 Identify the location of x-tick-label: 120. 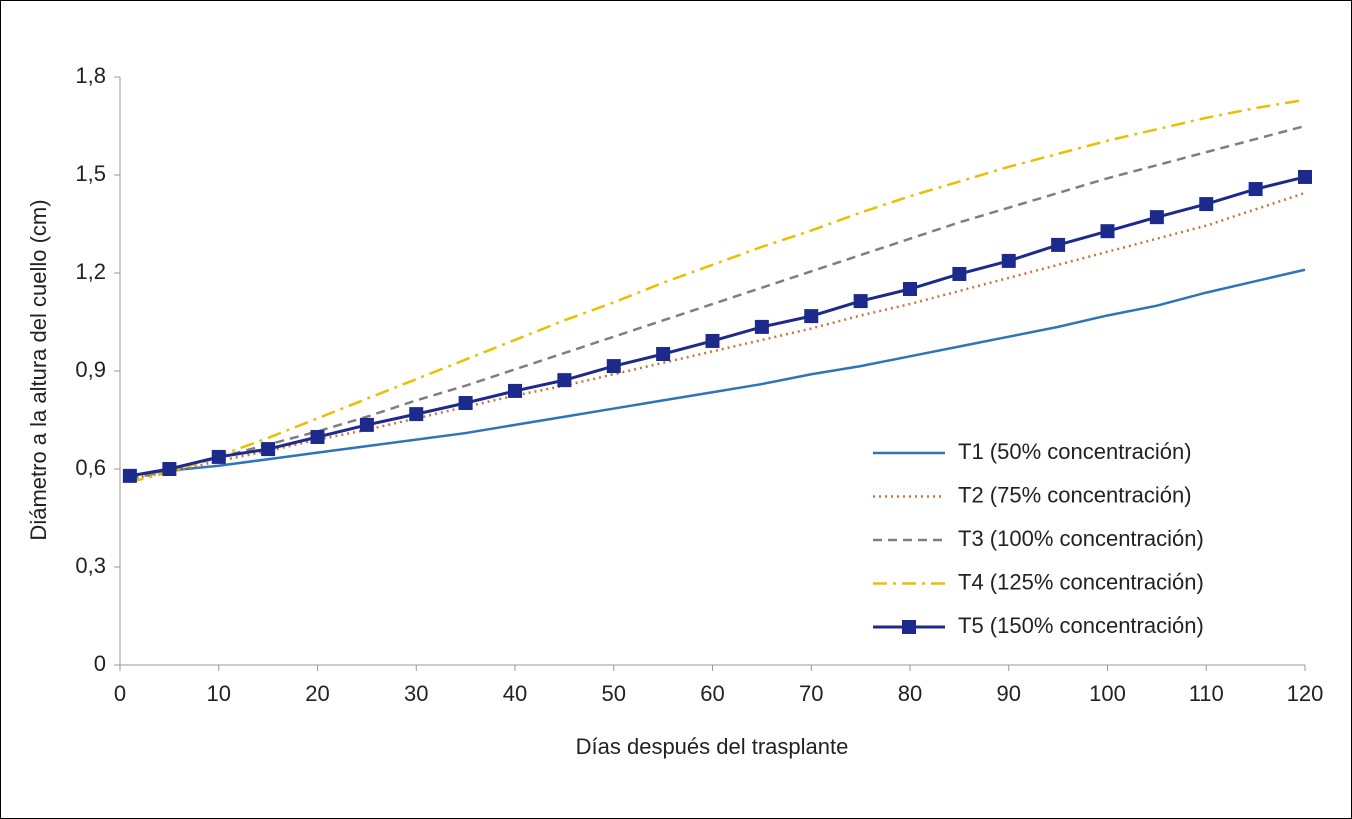
(1305, 693).